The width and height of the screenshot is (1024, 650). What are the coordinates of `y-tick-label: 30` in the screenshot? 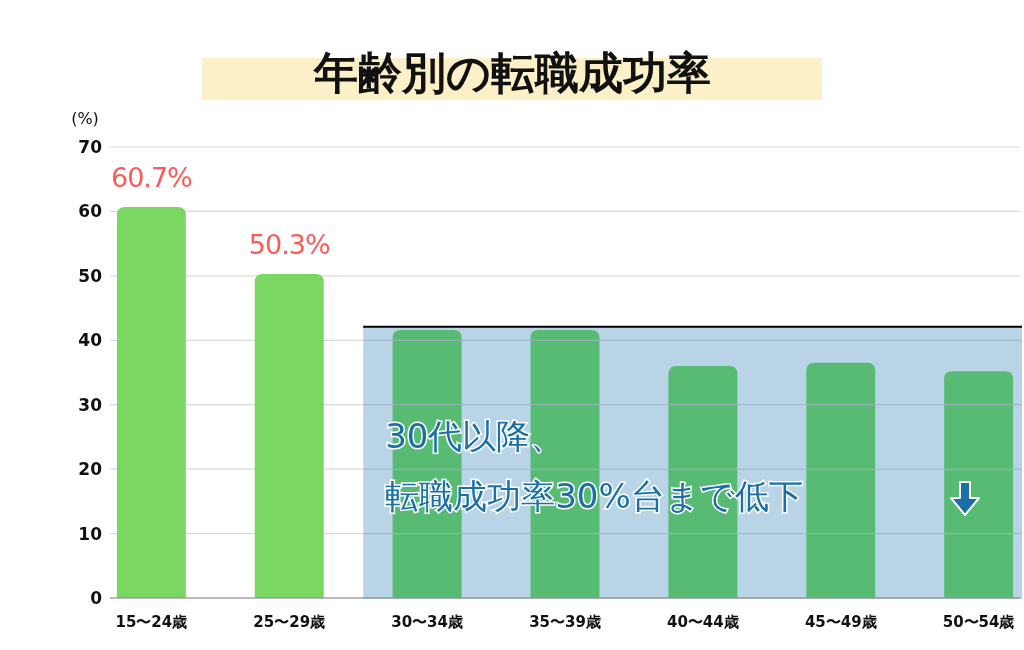 It's located at (90, 404).